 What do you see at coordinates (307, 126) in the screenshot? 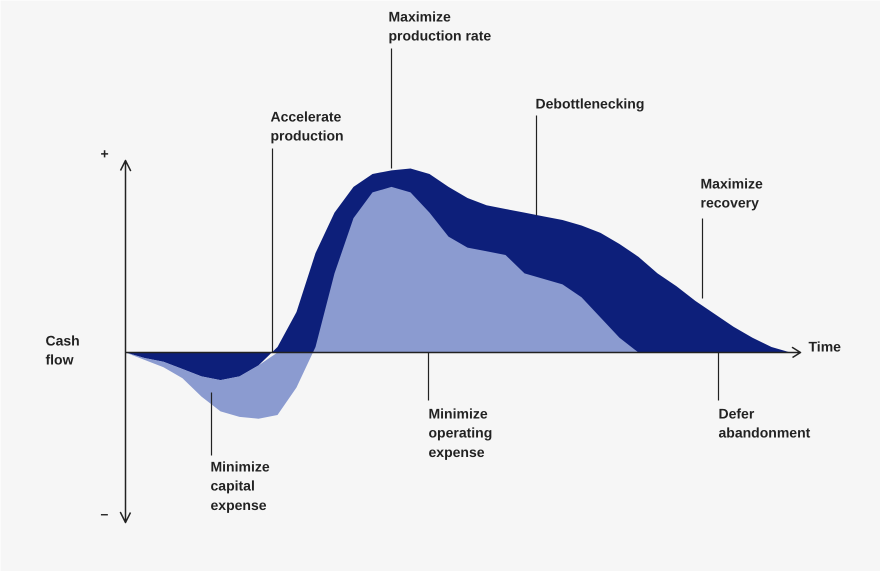
I see `text: Accelerate production` at bounding box center [307, 126].